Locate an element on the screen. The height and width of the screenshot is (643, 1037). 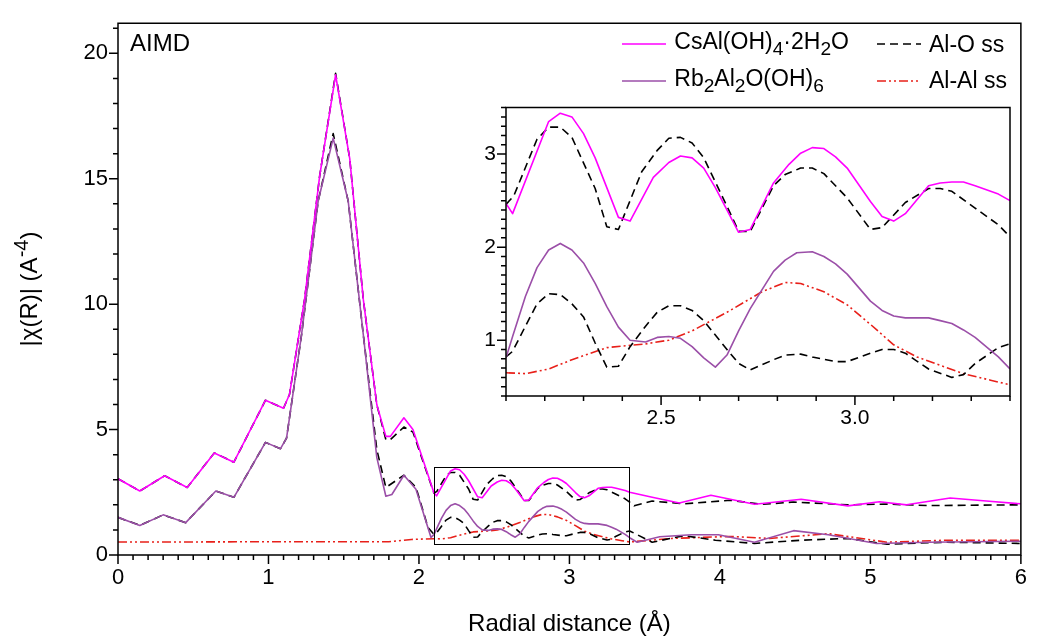
y-tick-label: 15 is located at coordinates (95, 177).